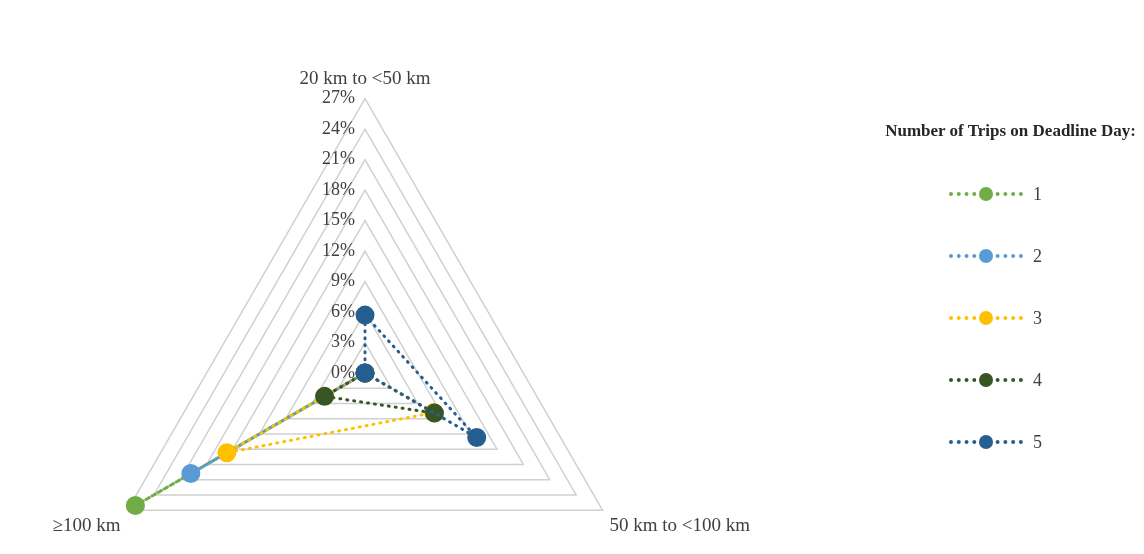  What do you see at coordinates (1010, 131) in the screenshot?
I see `legend-title: Number of Trips on Deadline Day:` at bounding box center [1010, 131].